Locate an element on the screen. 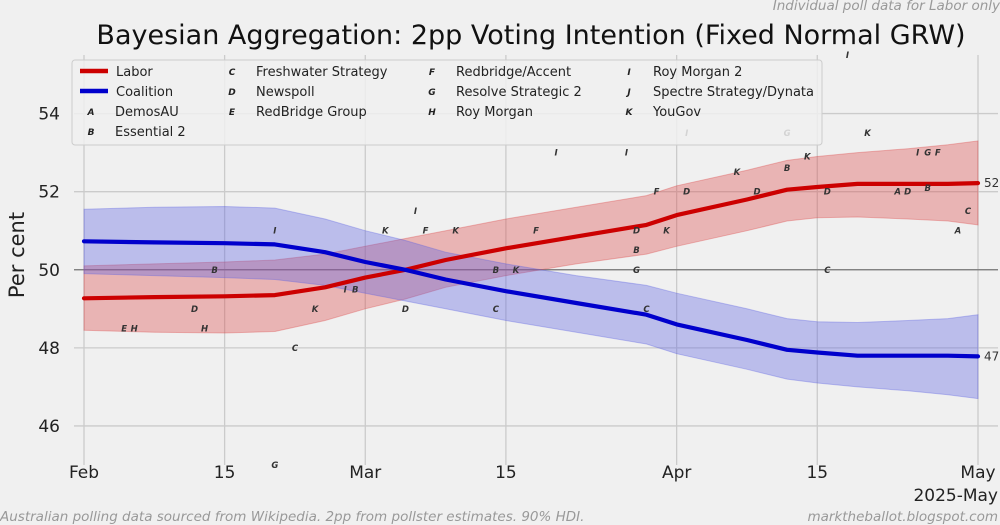 This screenshot has width=1000, height=525. y-tick-label: 52 is located at coordinates (49, 193).